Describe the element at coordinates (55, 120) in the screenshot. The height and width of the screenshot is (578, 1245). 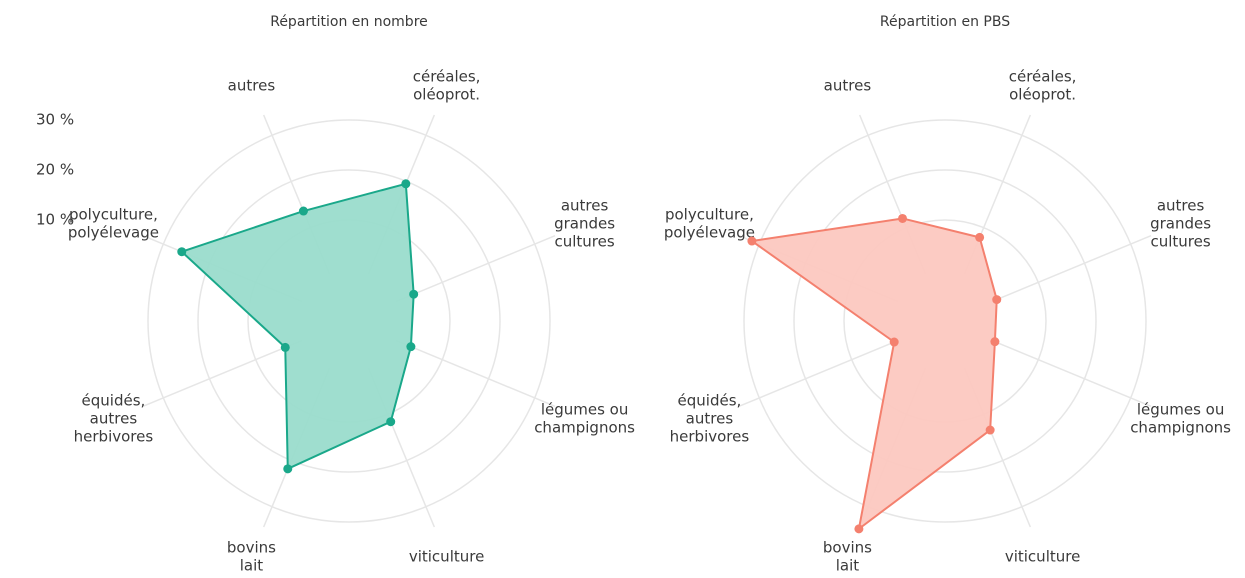
I see `y-tick-label: 30 %` at that location.